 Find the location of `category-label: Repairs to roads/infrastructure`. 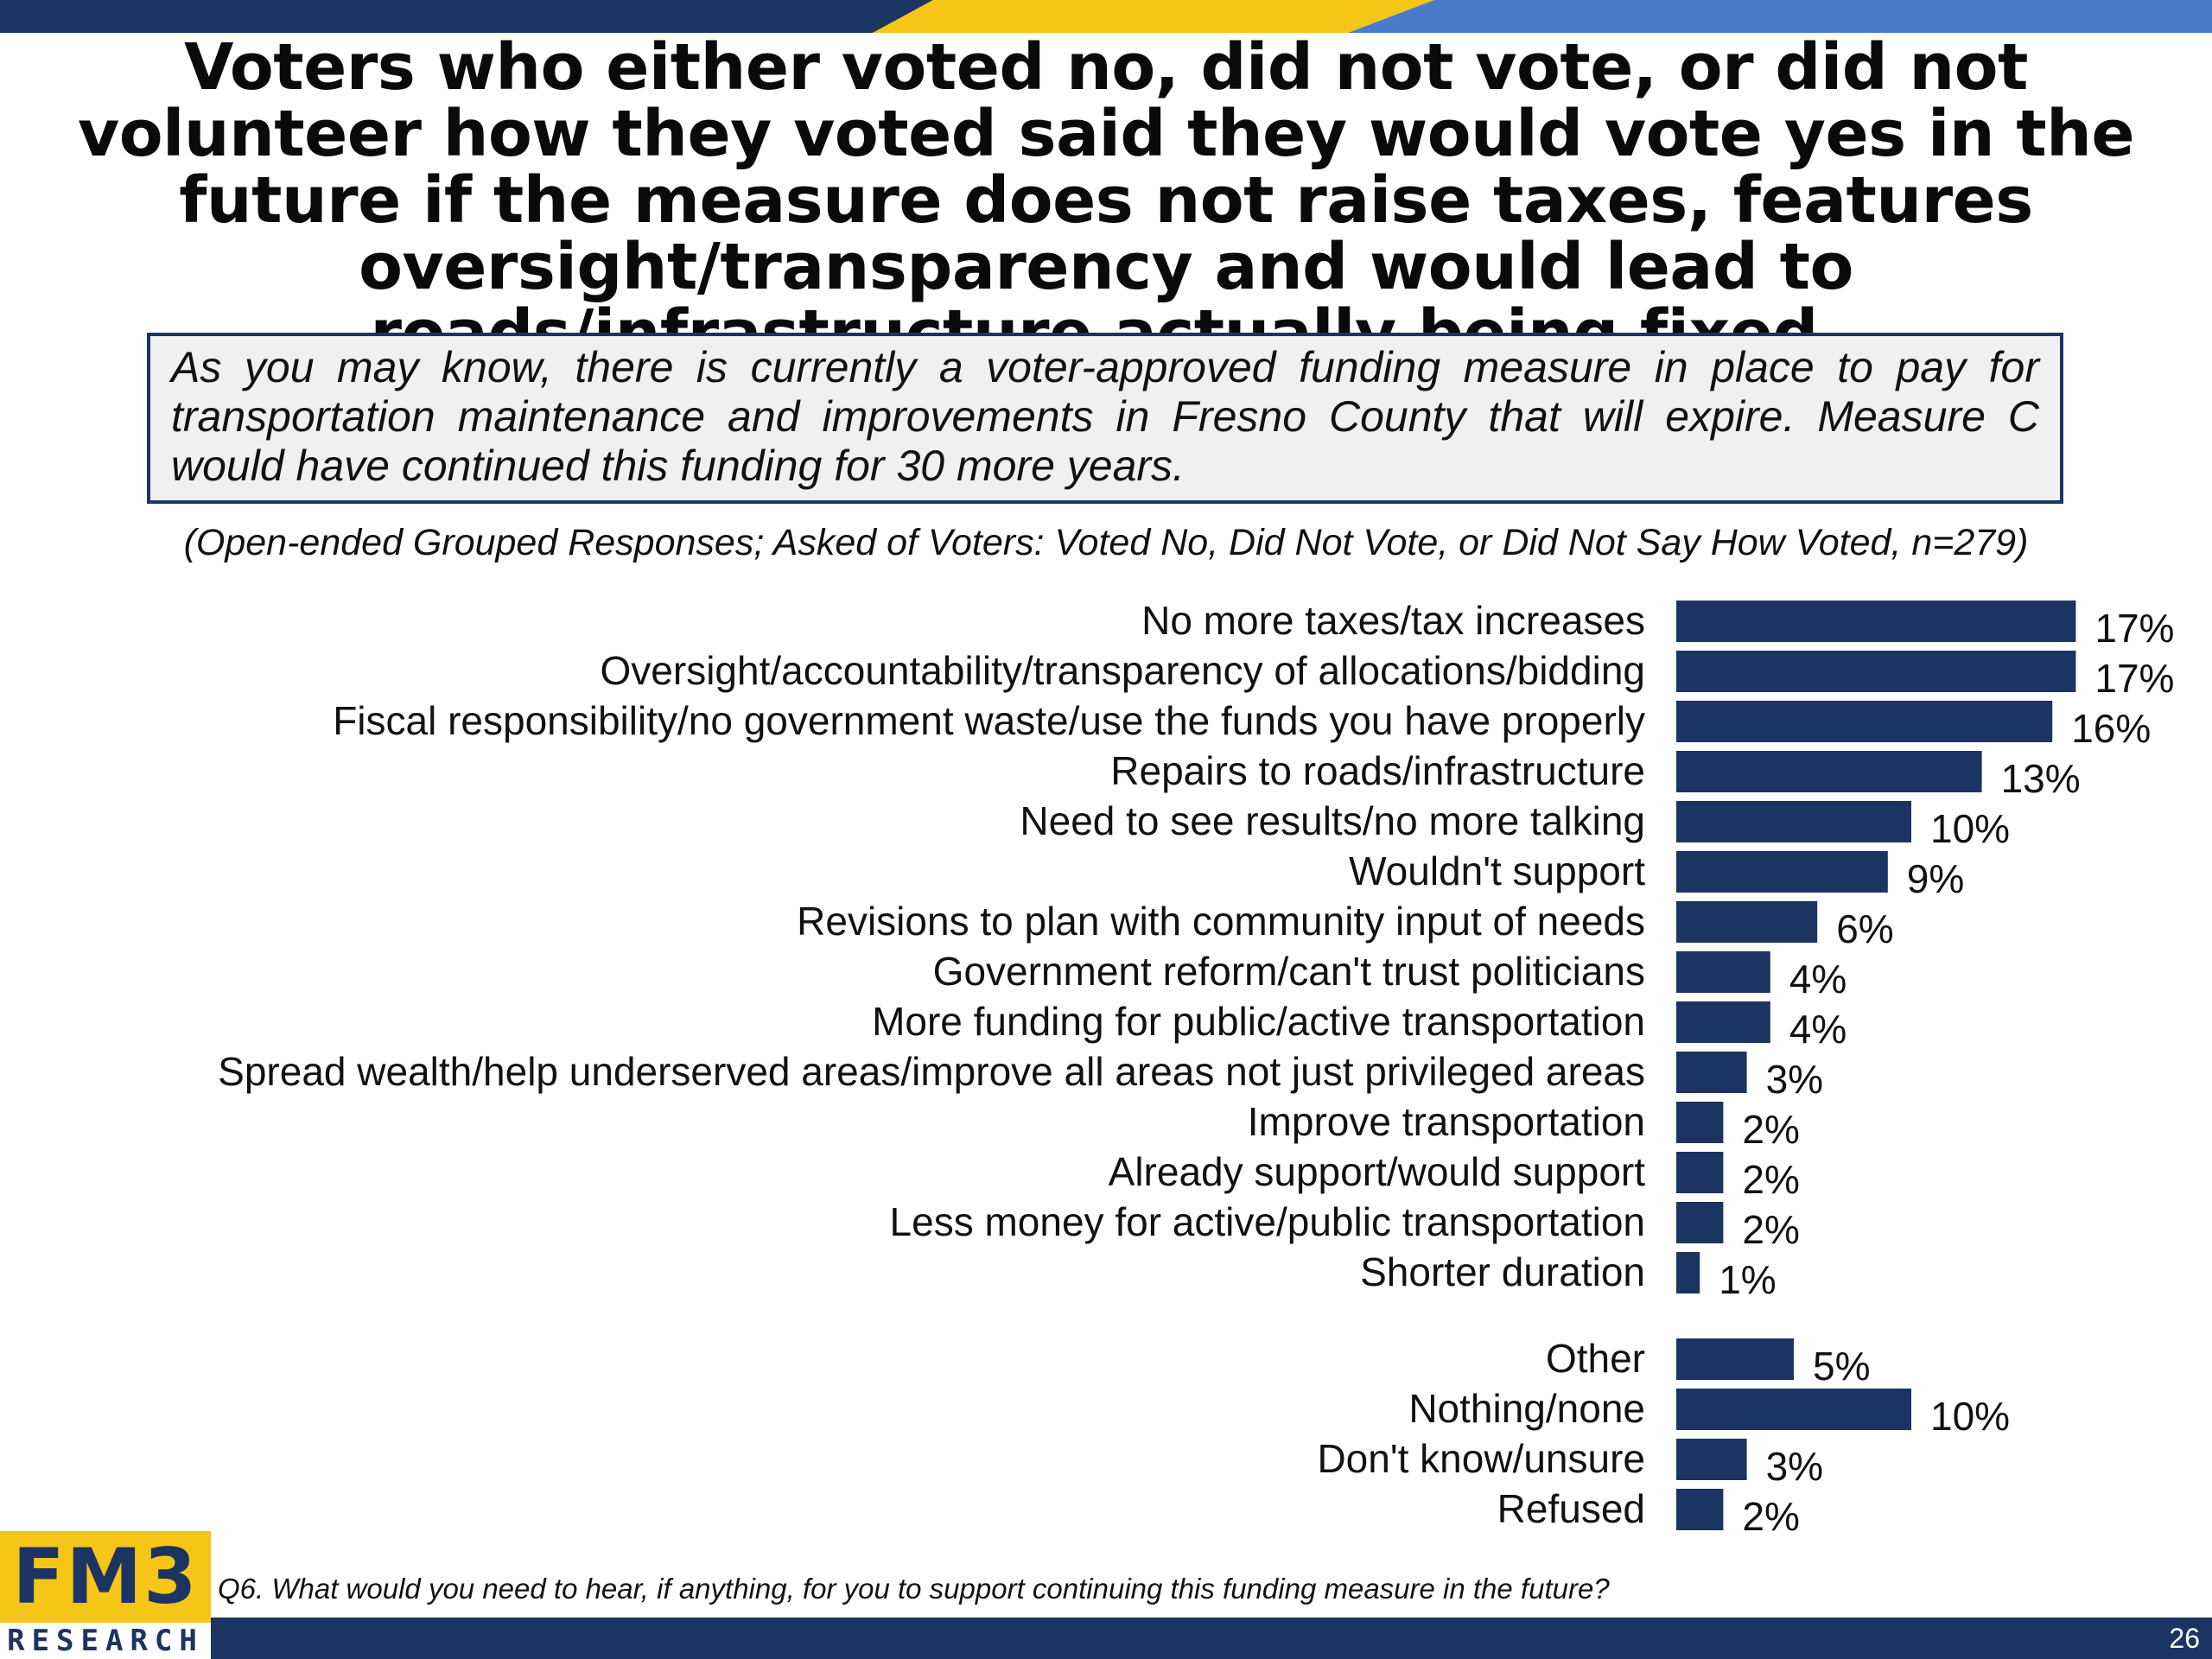

category-label: Repairs to roads/infrastructure is located at coordinates (1377, 770).